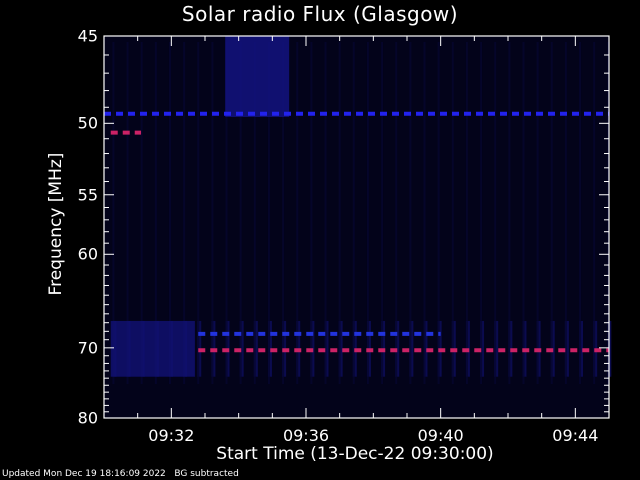  I want to click on x-tick-label: 09:40, so click(440, 435).